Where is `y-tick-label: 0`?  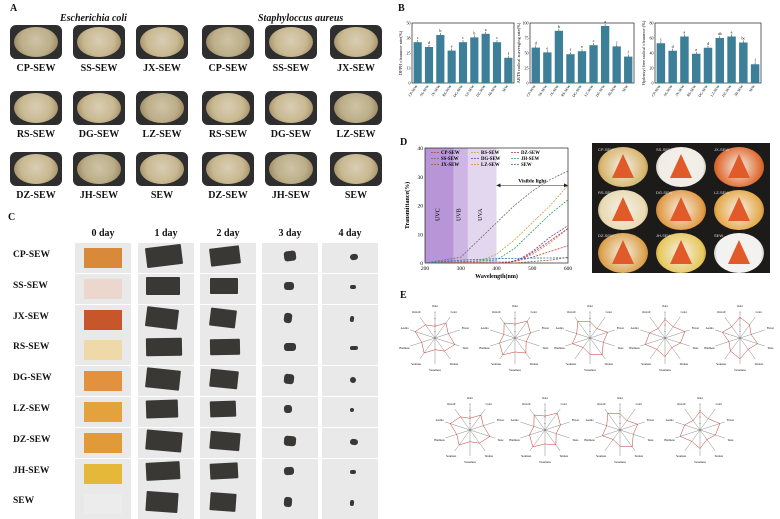
y-tick-label: 0 is located at coordinates (653, 83).